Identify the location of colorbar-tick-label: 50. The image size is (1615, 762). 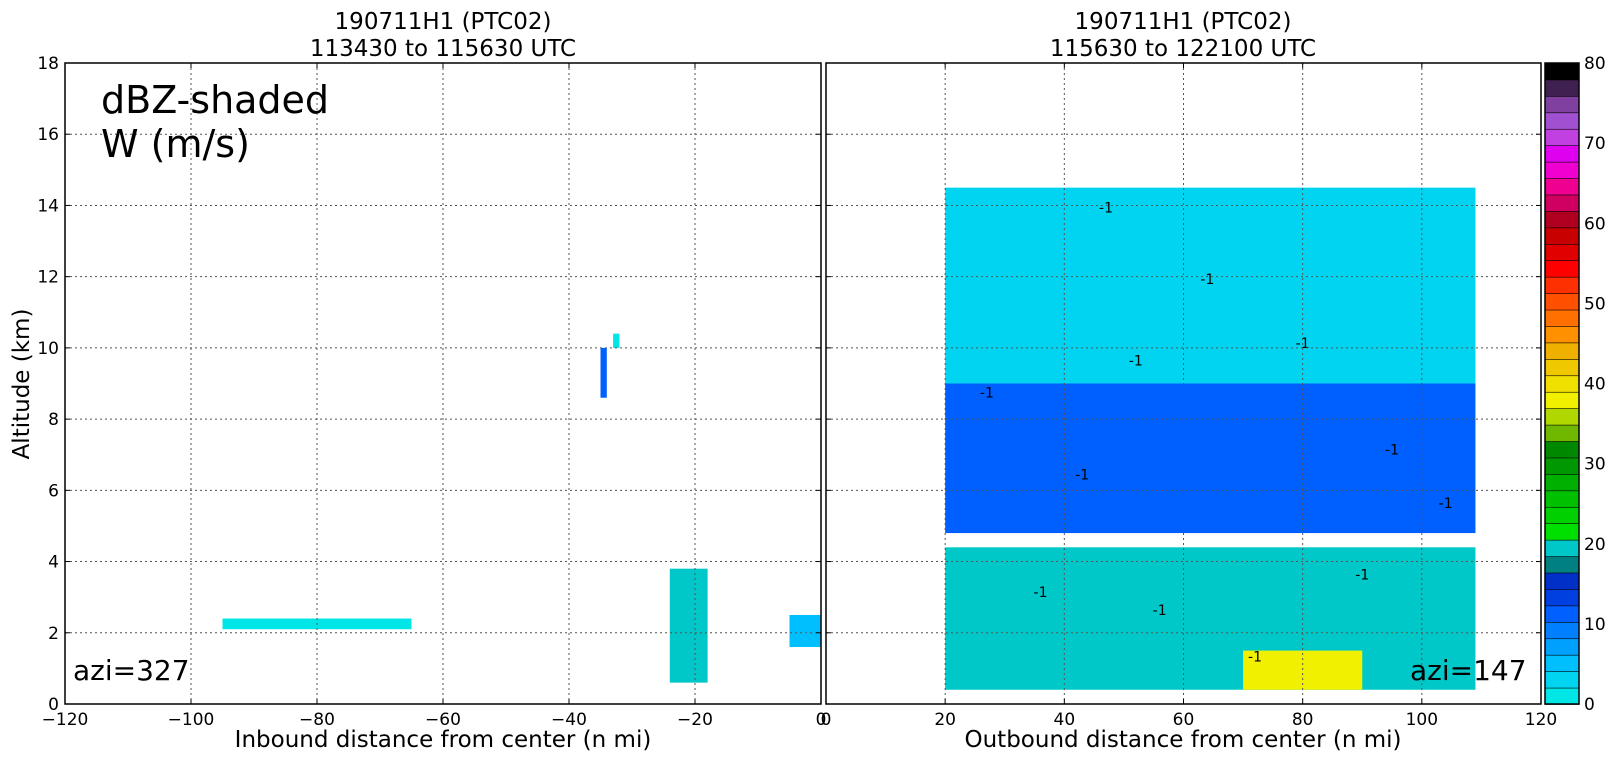
(1595, 304).